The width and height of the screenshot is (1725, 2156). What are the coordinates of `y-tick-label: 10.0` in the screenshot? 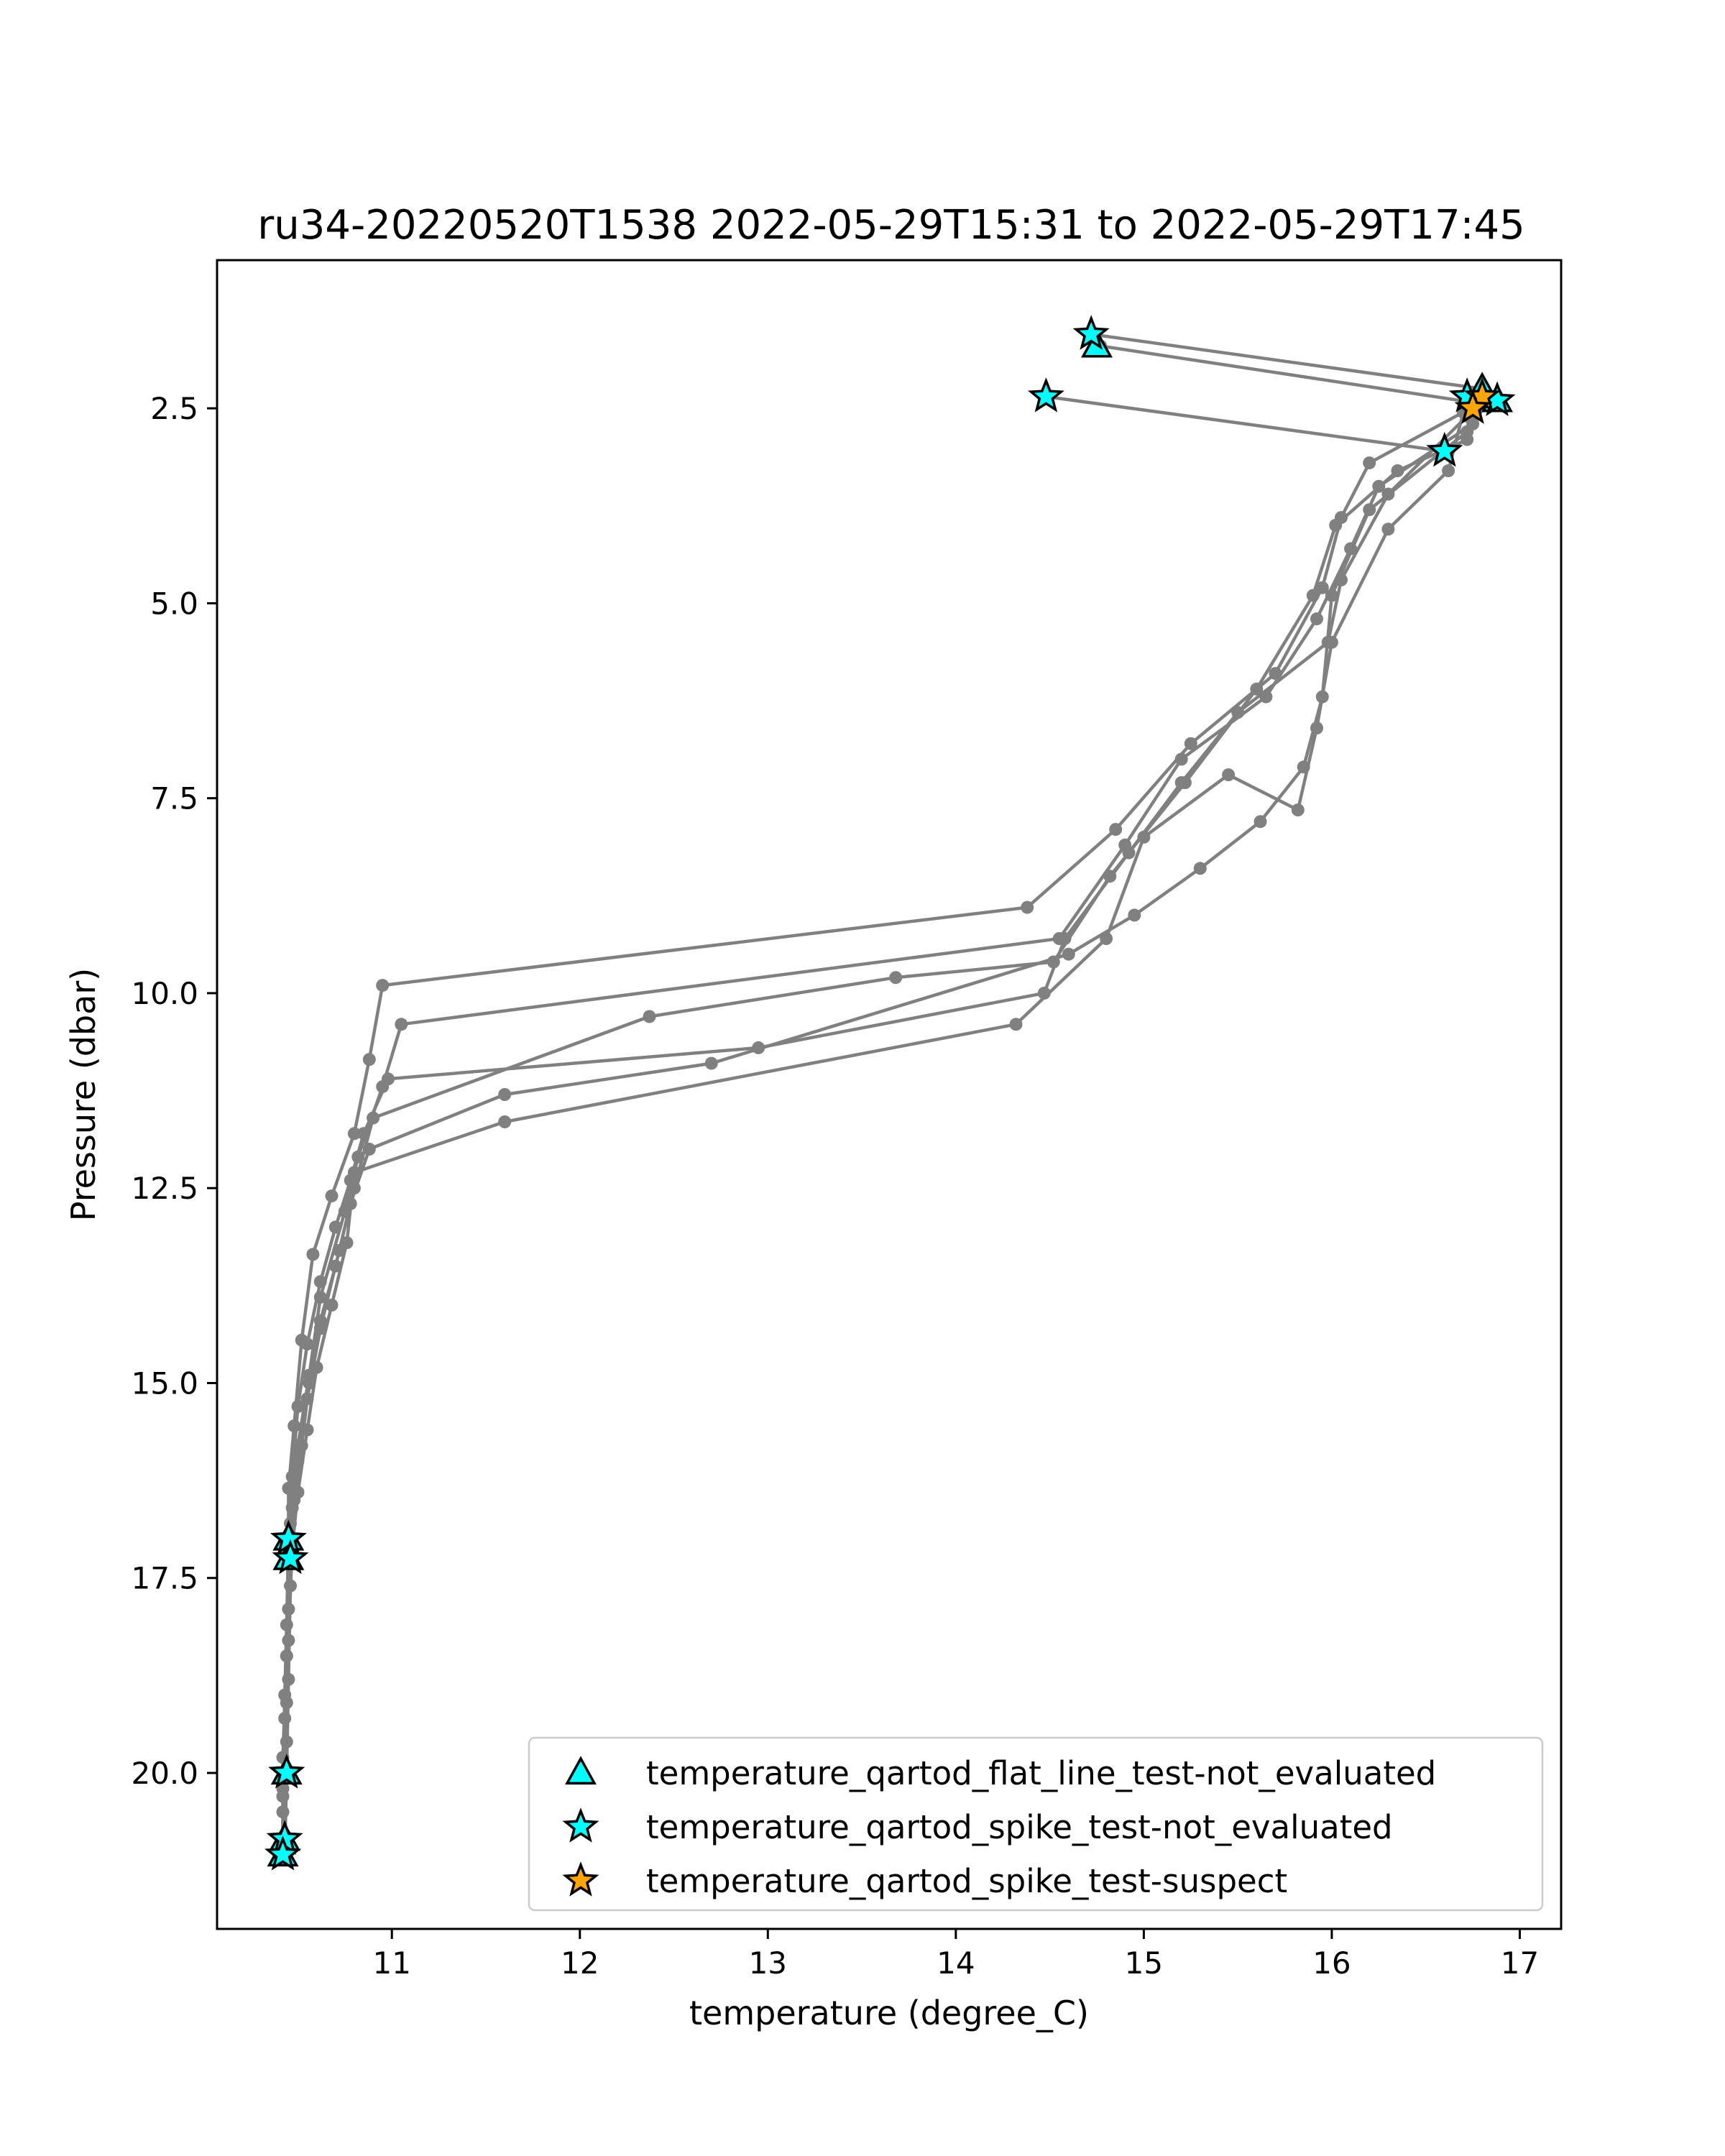 It's located at (164, 994).